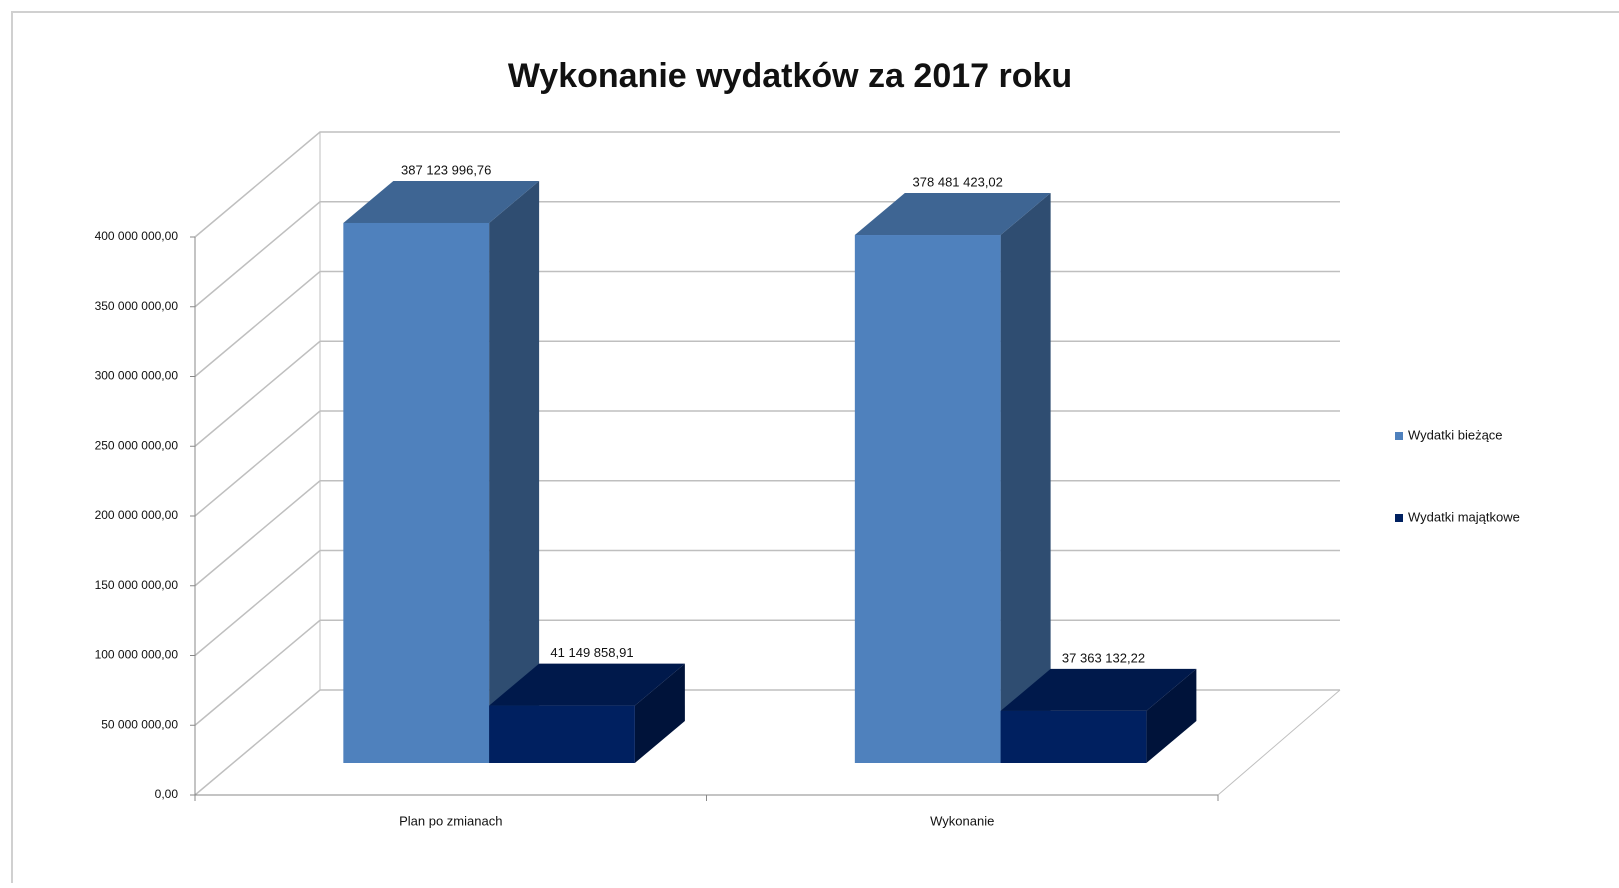 The width and height of the screenshot is (1619, 888). I want to click on y-tick-label: 250 000 000,00, so click(137, 445).